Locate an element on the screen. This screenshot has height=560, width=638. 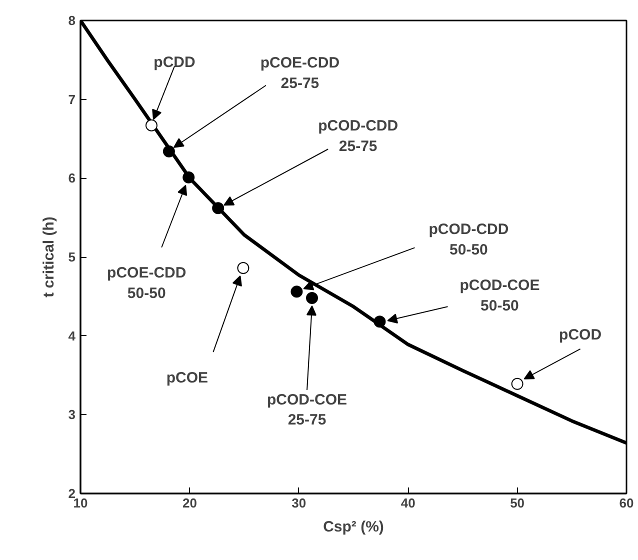
x-tick-label: 60 is located at coordinates (626, 503).